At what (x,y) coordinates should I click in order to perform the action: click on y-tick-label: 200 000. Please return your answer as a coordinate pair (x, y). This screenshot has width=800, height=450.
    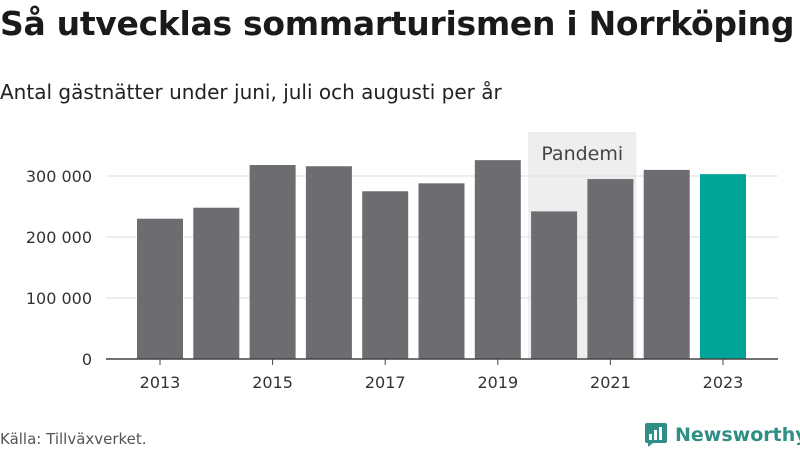
    Looking at the image, I should click on (59, 237).